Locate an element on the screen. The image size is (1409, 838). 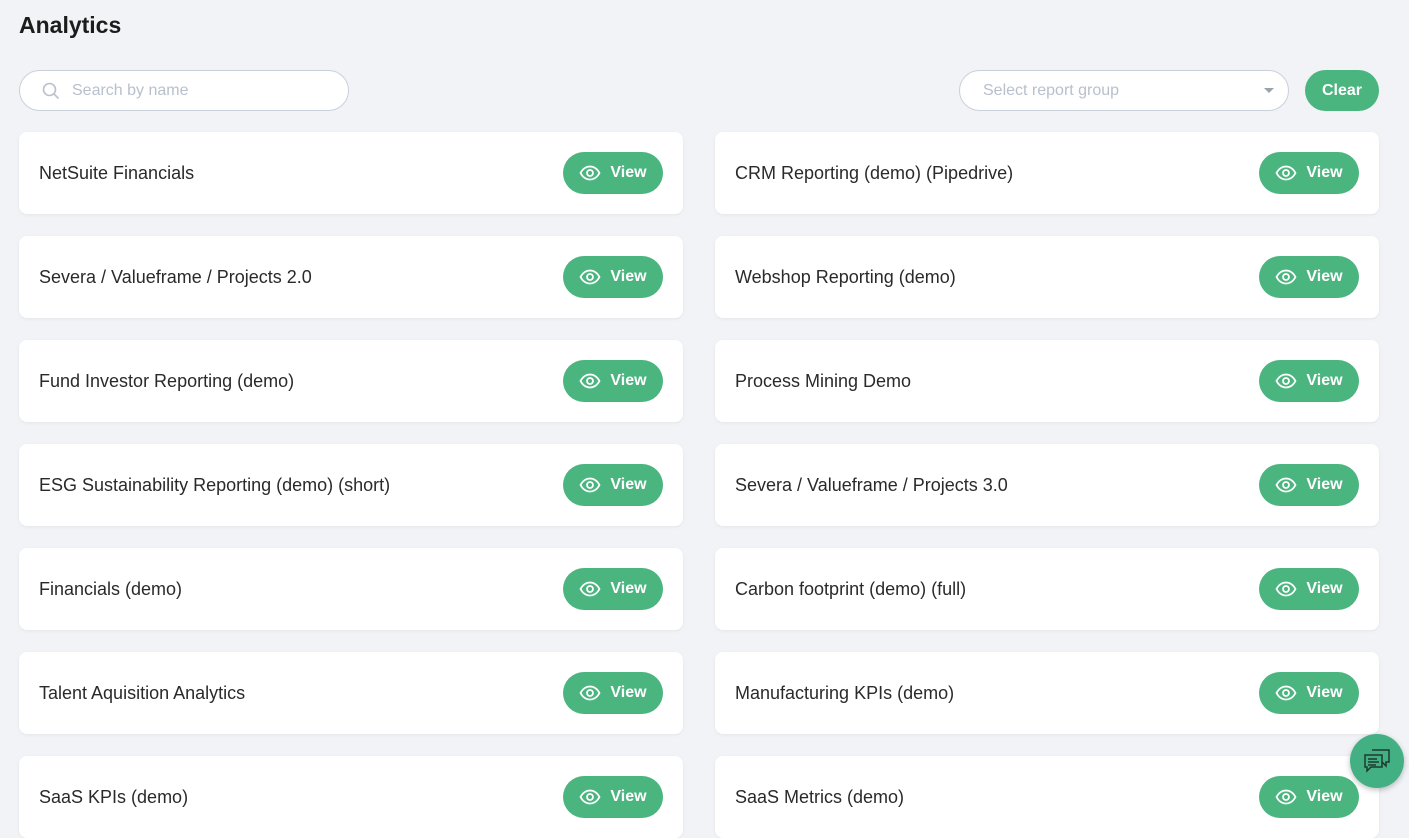
report-card: Financials (demo) View is located at coordinates (351, 589).